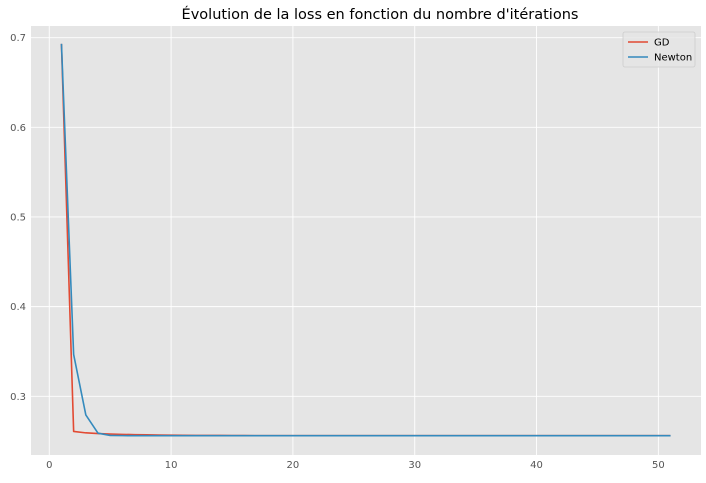 The width and height of the screenshot is (706, 483). I want to click on x-tick-label: 10, so click(171, 465).